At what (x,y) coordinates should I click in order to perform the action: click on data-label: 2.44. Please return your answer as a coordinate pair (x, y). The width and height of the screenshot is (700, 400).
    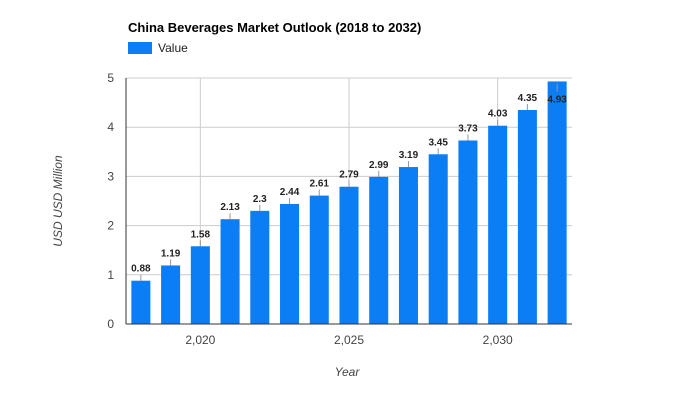
    Looking at the image, I should click on (290, 192).